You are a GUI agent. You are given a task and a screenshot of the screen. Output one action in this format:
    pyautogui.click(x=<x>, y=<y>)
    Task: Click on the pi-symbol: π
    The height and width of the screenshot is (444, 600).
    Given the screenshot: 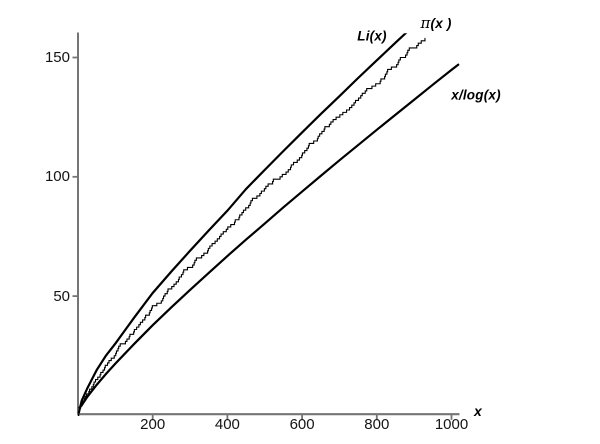 What is the action you would take?
    pyautogui.click(x=425, y=23)
    